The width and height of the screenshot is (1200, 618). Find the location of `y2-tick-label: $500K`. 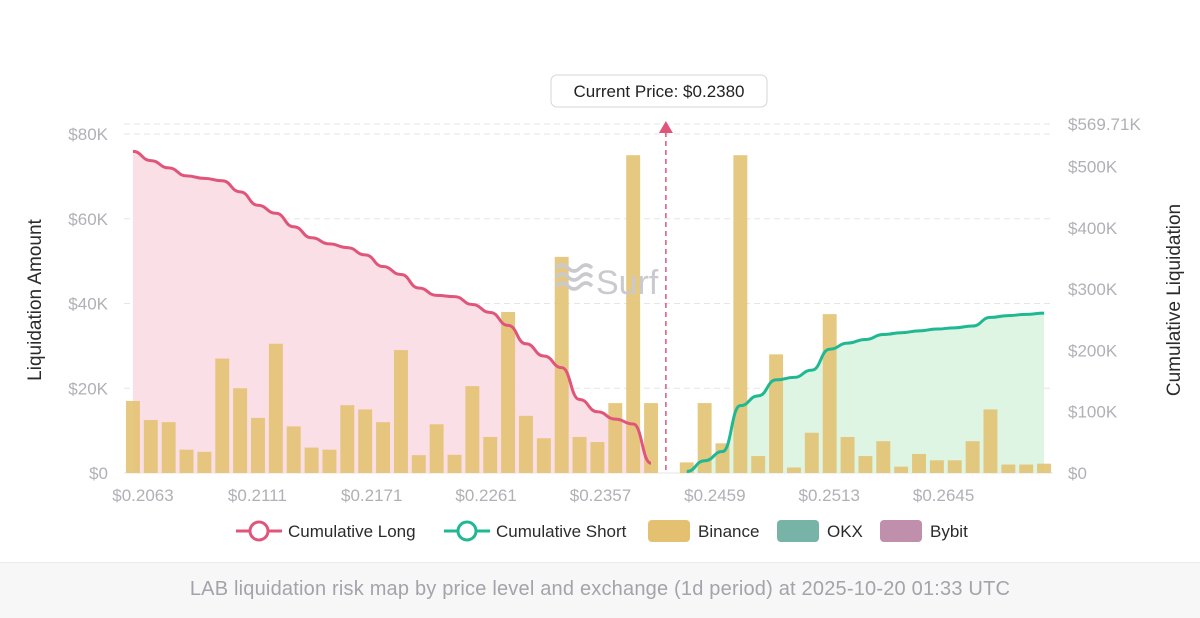

y2-tick-label: $500K is located at coordinates (1093, 167).